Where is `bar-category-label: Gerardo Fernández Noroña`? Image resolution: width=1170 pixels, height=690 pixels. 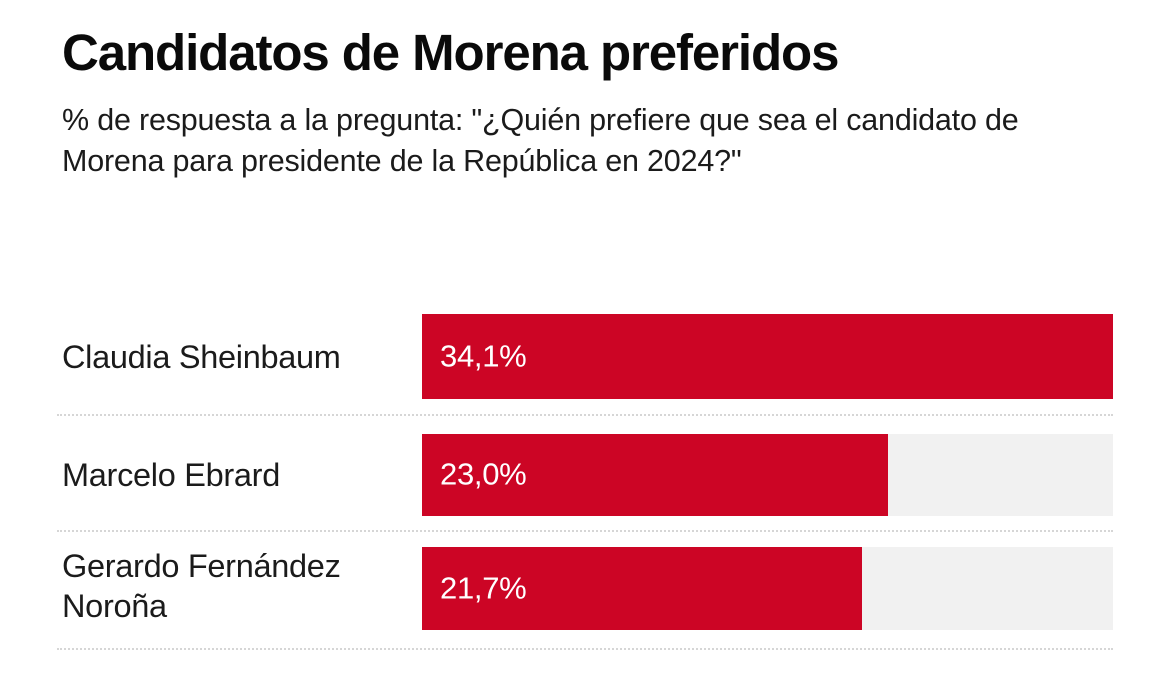
bar-category-label: Gerardo Fernández Noroña is located at coordinates (201, 586).